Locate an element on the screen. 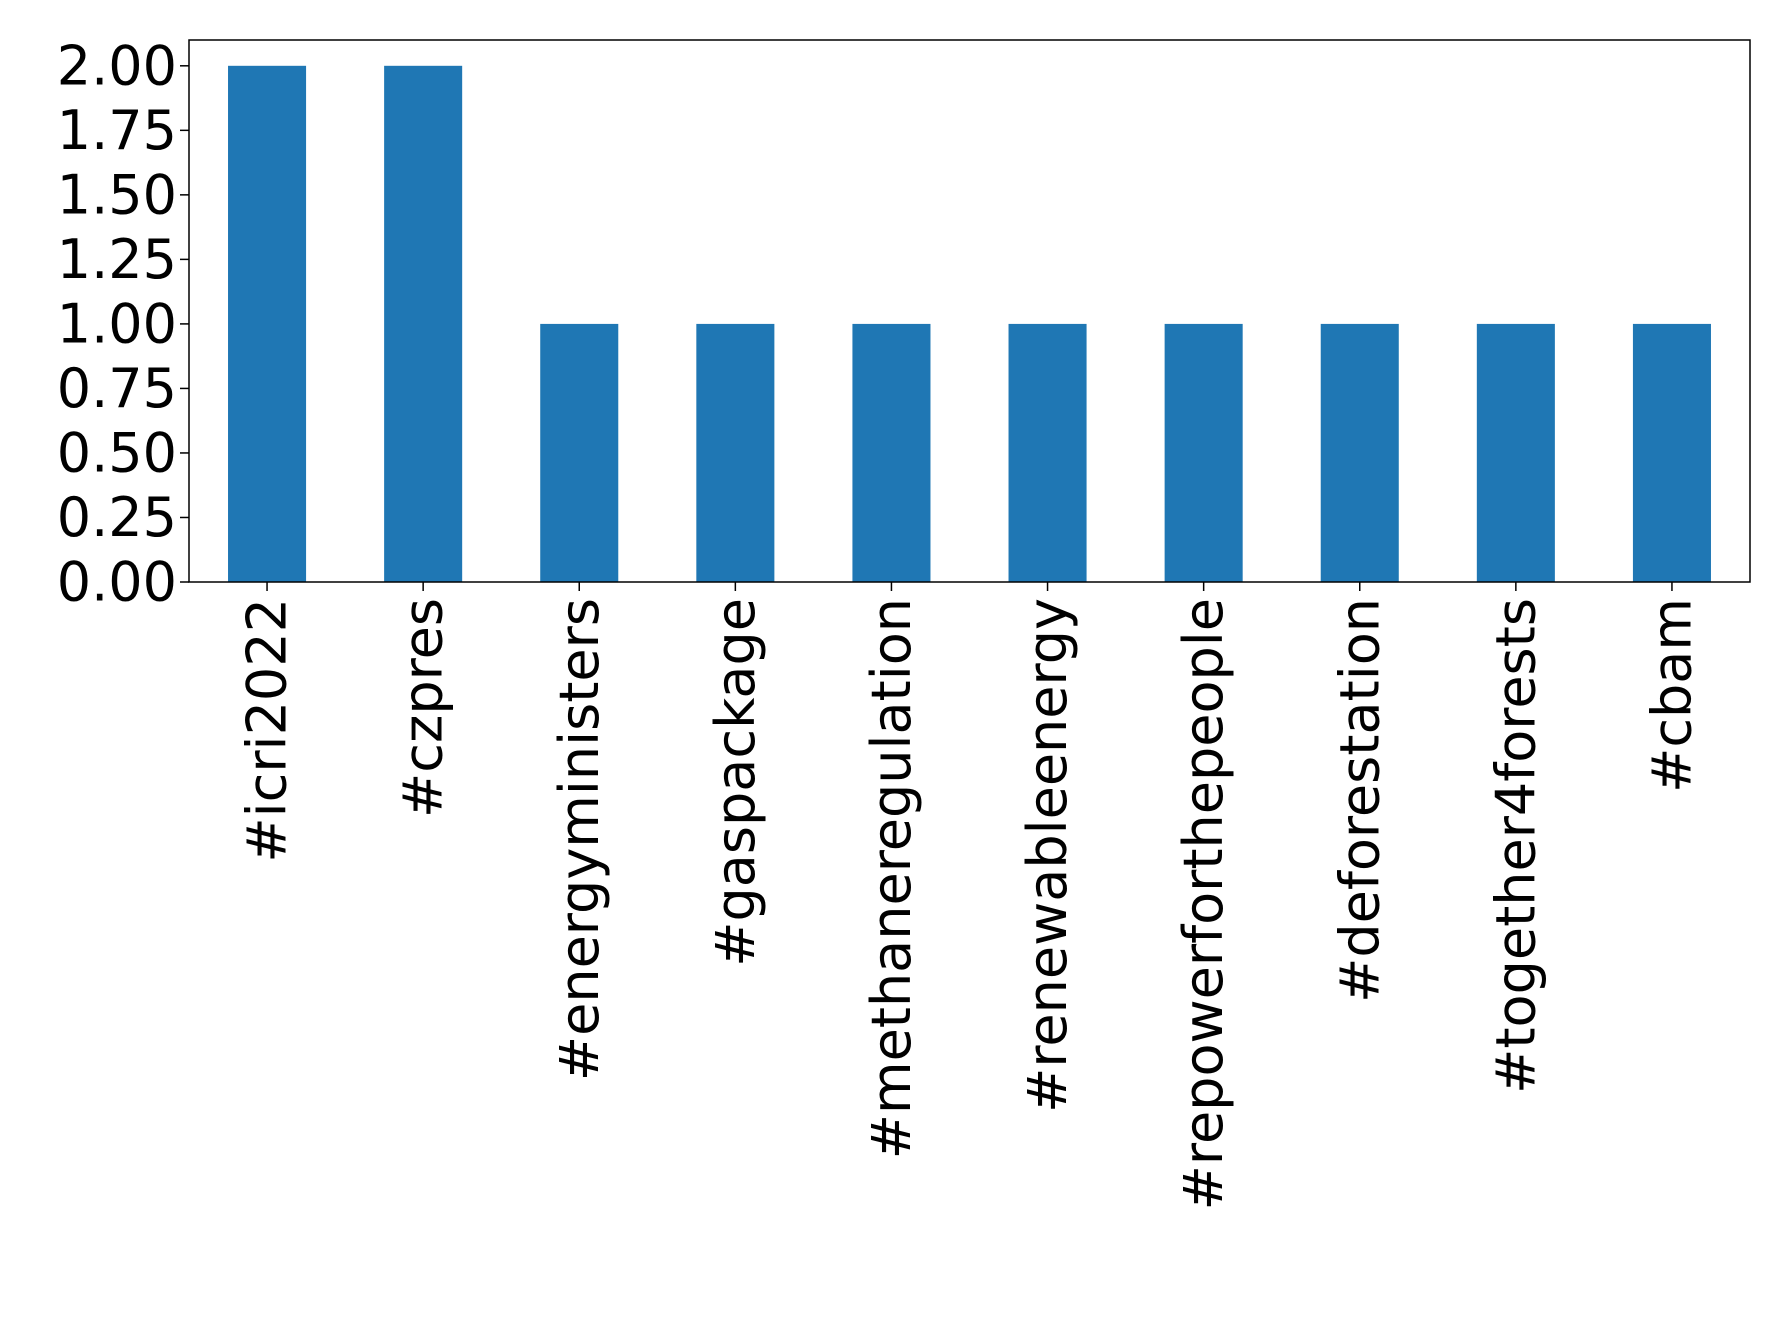  bar-repowerforthepeople is located at coordinates (1203, 452).